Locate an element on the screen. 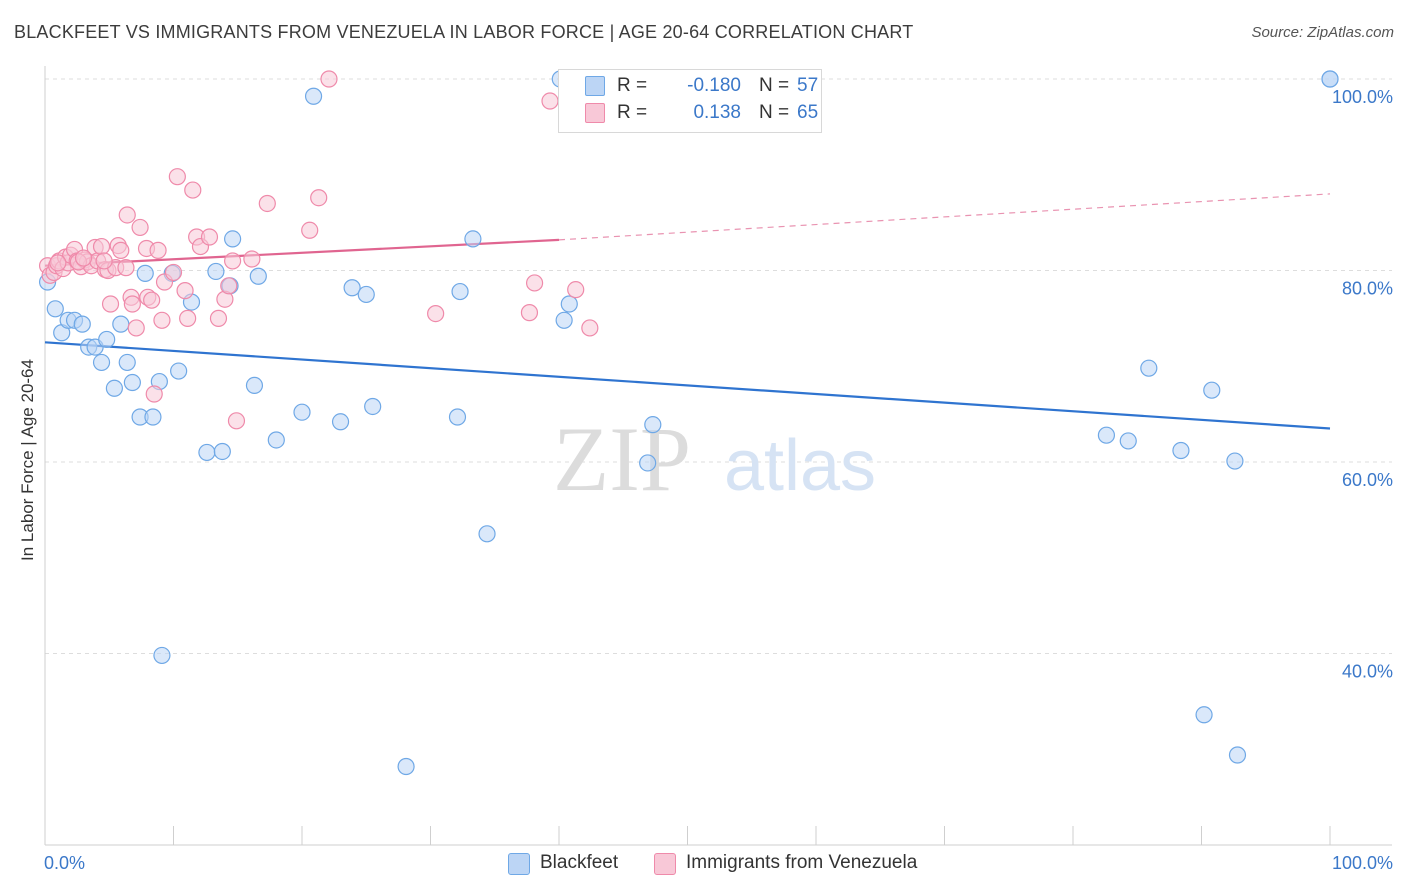 This screenshot has height=892, width=1406. y-tick-label-60: 60.0% is located at coordinates (1367, 480).